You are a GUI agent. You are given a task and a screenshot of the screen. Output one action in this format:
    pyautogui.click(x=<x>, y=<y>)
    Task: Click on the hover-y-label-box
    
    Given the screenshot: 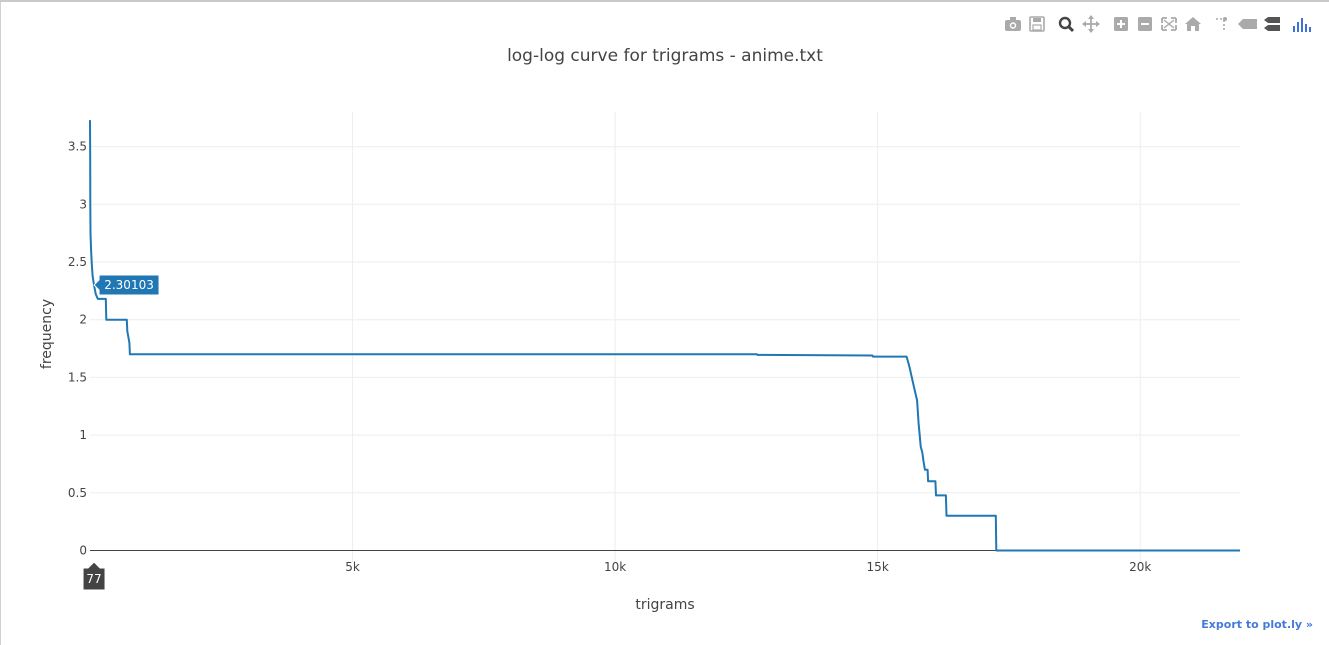 What is the action you would take?
    pyautogui.click(x=126, y=285)
    